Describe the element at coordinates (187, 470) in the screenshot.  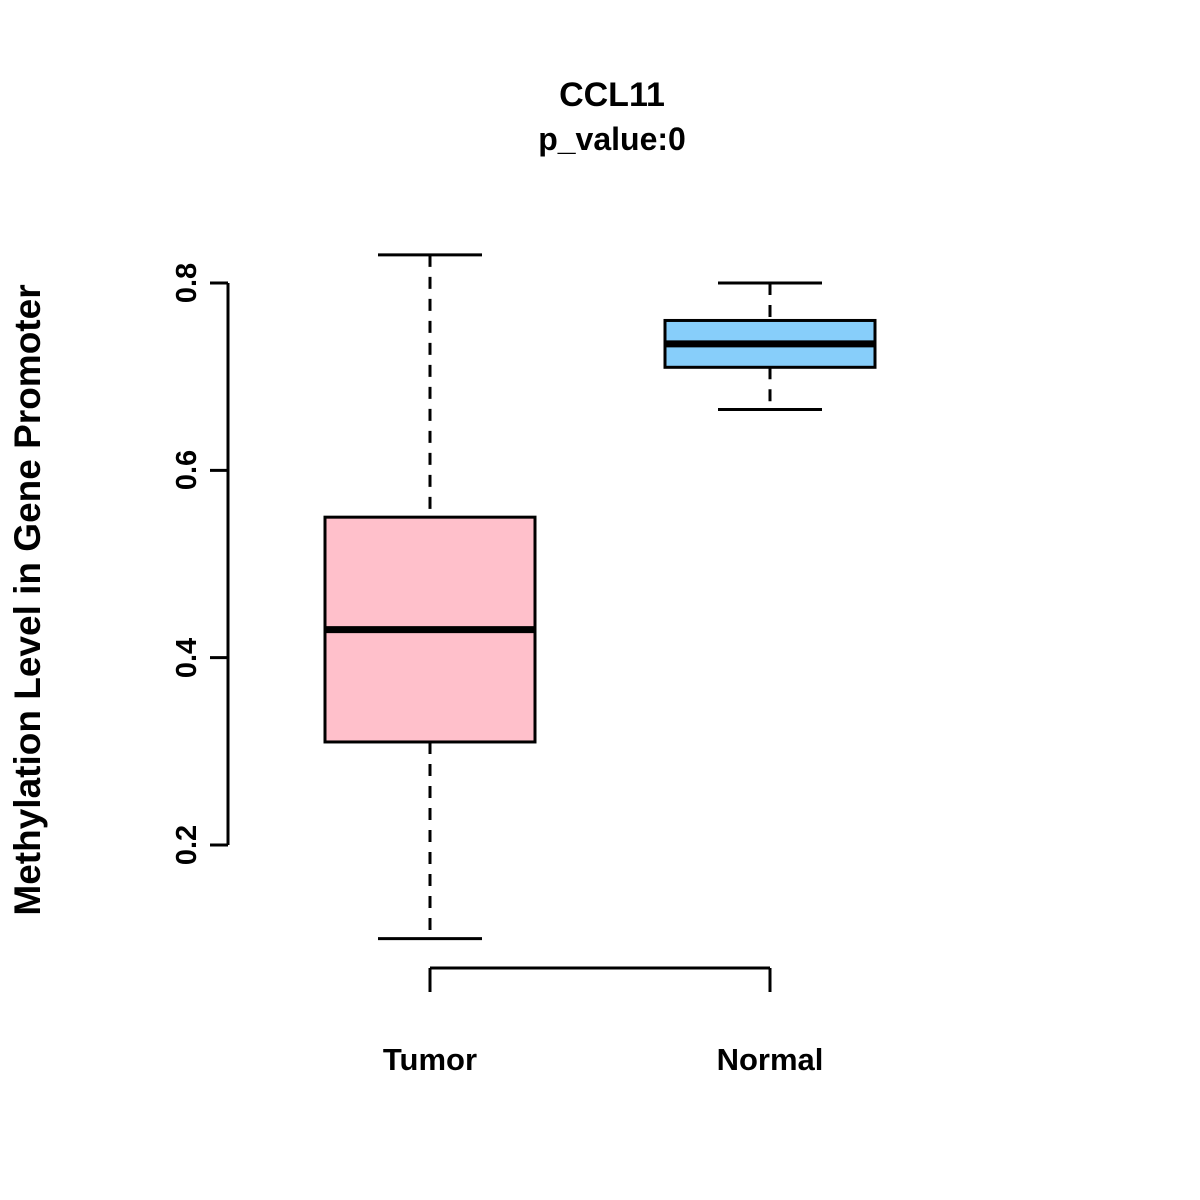
I see `y-tick-label-0.6: 0.6` at that location.